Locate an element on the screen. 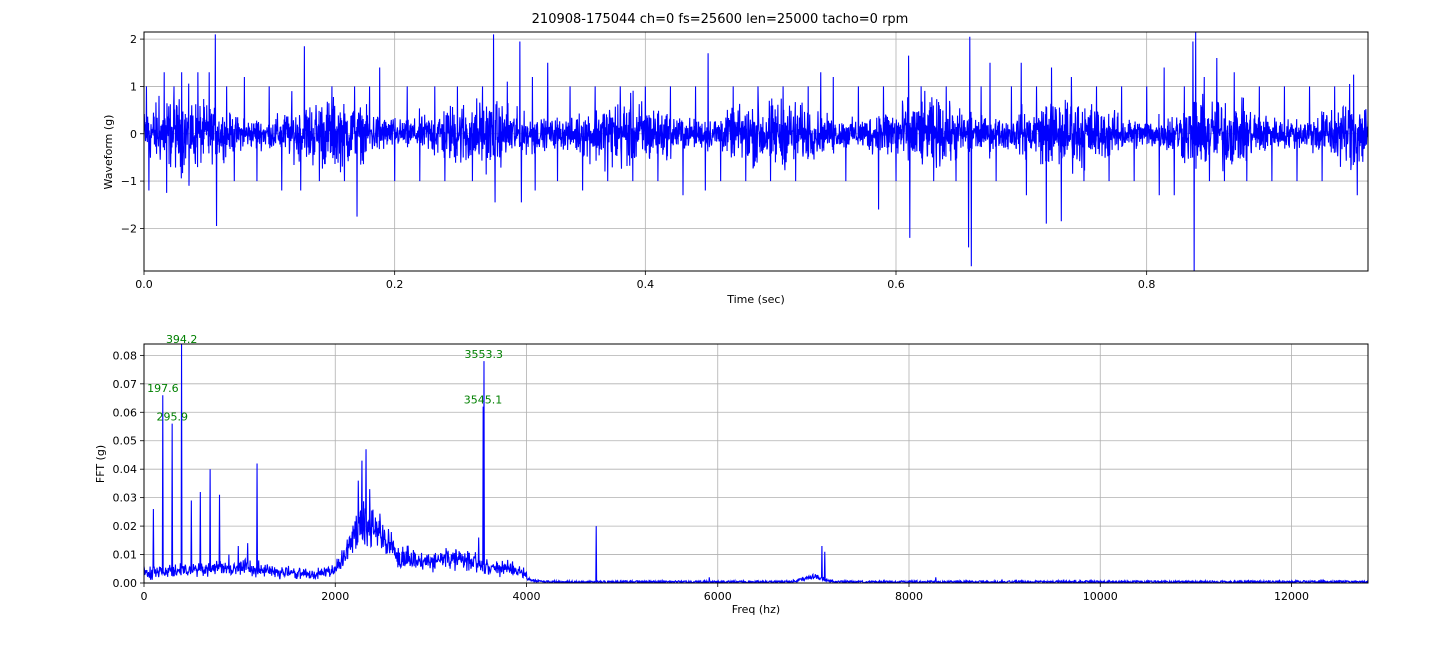 This screenshot has height=648, width=1440. fft-y-tick-label: 0.08 is located at coordinates (125, 355).